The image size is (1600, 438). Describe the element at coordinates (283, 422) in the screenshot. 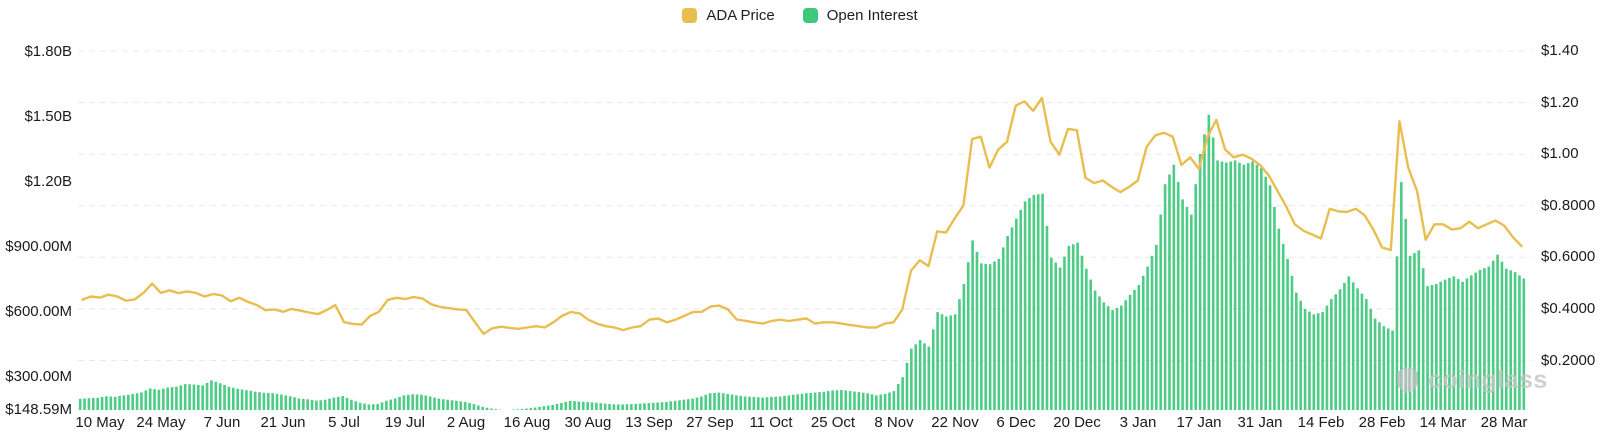

I see `x-axis-tick: 21 Jun` at that location.